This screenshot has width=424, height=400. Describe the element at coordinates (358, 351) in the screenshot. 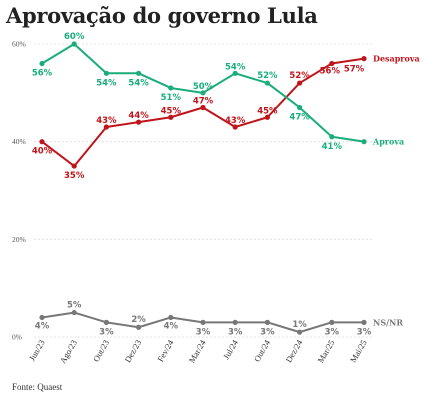

I see `x-tick-label: Mai/25` at that location.